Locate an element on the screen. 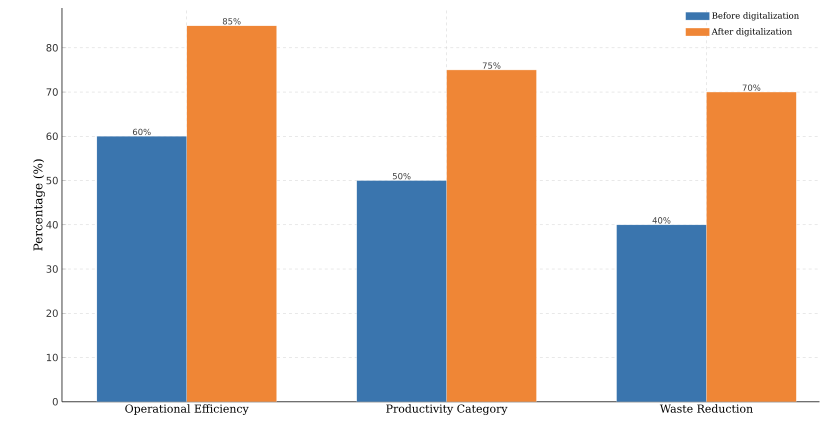  x-tick-label: Productivity Category is located at coordinates (447, 410).